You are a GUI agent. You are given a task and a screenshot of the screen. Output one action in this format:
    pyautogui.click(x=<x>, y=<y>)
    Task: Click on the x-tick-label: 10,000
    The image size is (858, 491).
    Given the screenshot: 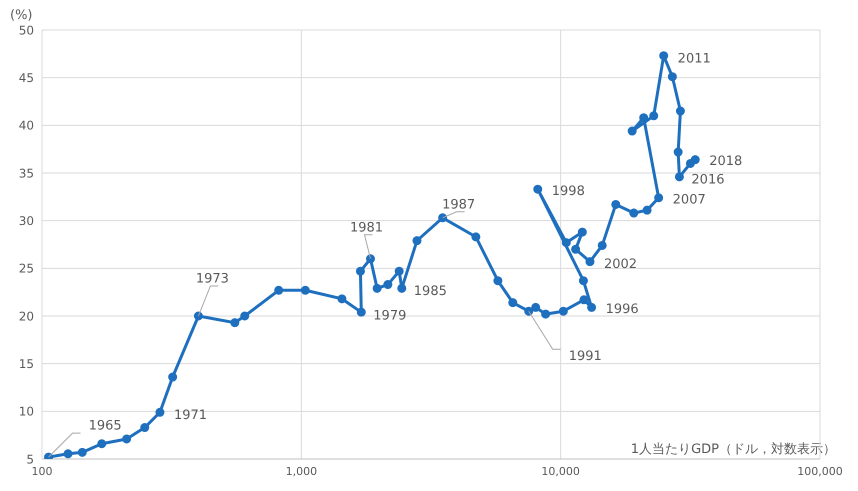 What is the action you would take?
    pyautogui.click(x=560, y=471)
    